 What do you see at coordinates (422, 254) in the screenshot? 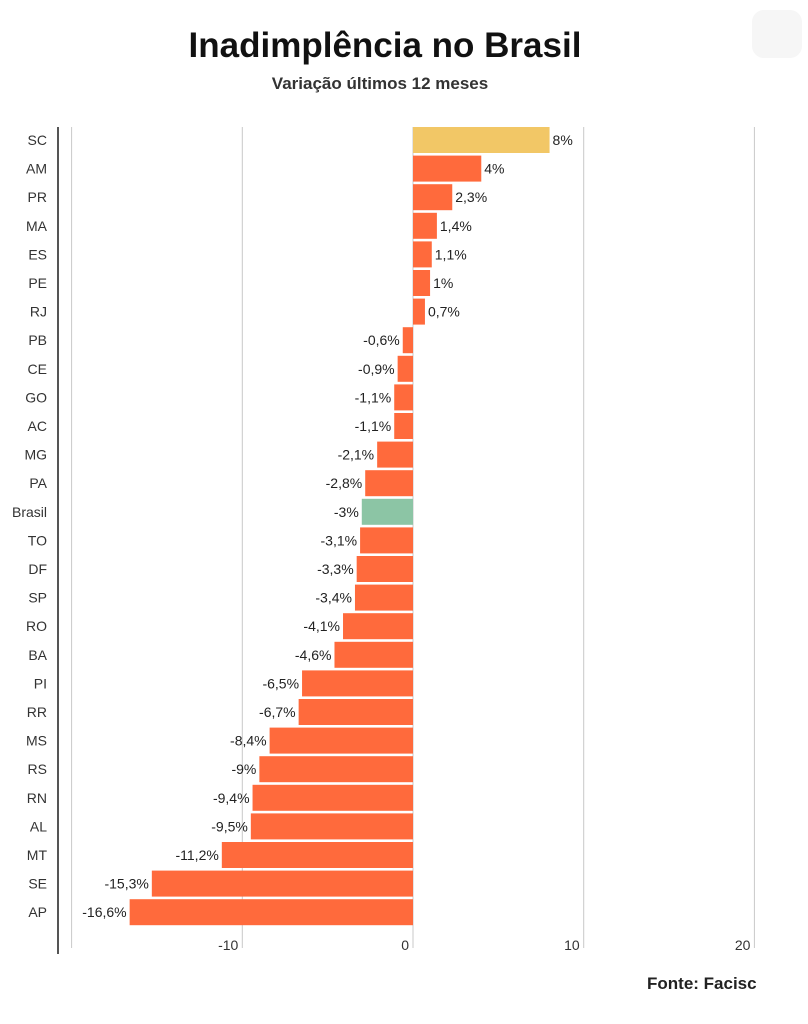
I see `bar-es` at bounding box center [422, 254].